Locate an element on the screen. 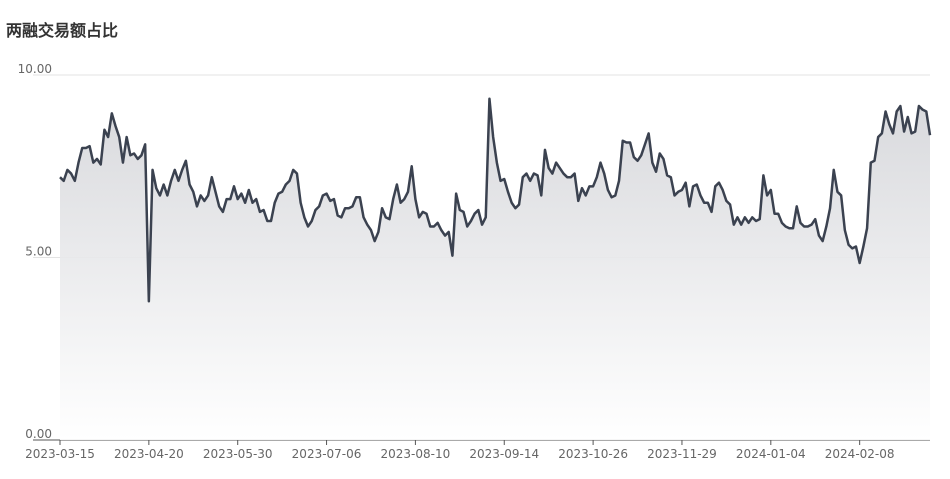 The image size is (950, 479). x-tick-label: 2024-02-08 is located at coordinates (860, 454).